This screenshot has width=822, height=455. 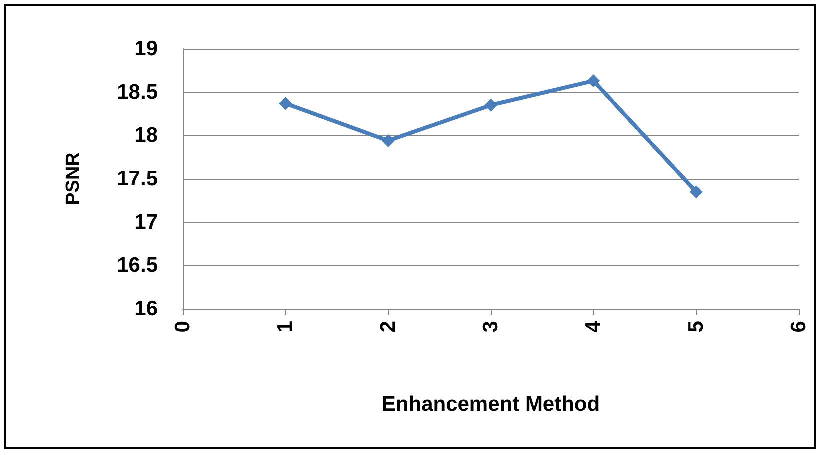 I want to click on y-tick-label: 17, so click(x=146, y=222).